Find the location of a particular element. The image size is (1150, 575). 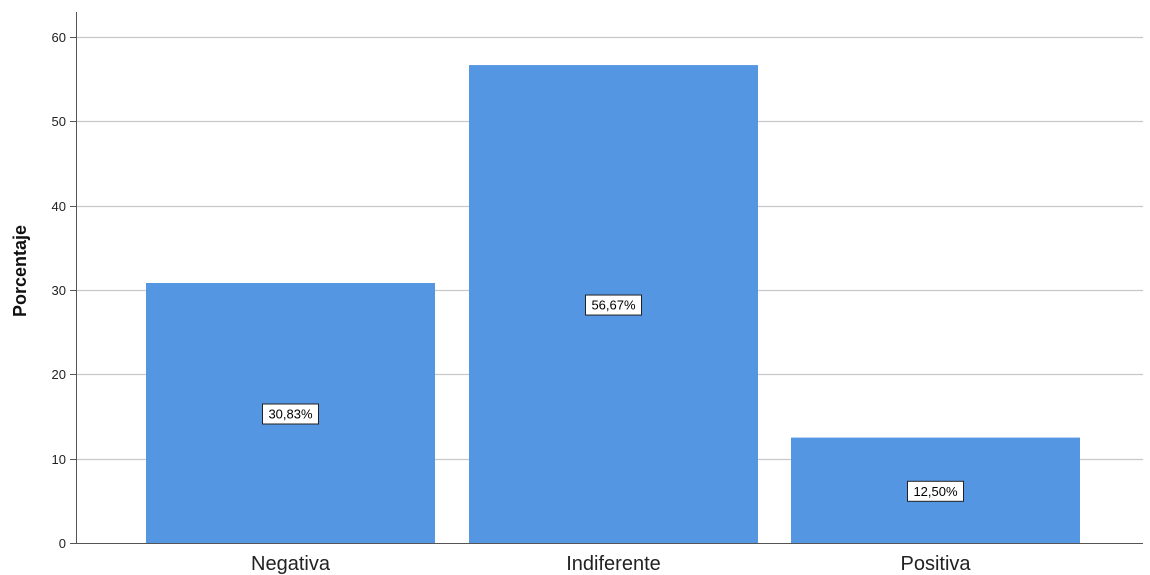

data-label: 56,67% is located at coordinates (613, 305).